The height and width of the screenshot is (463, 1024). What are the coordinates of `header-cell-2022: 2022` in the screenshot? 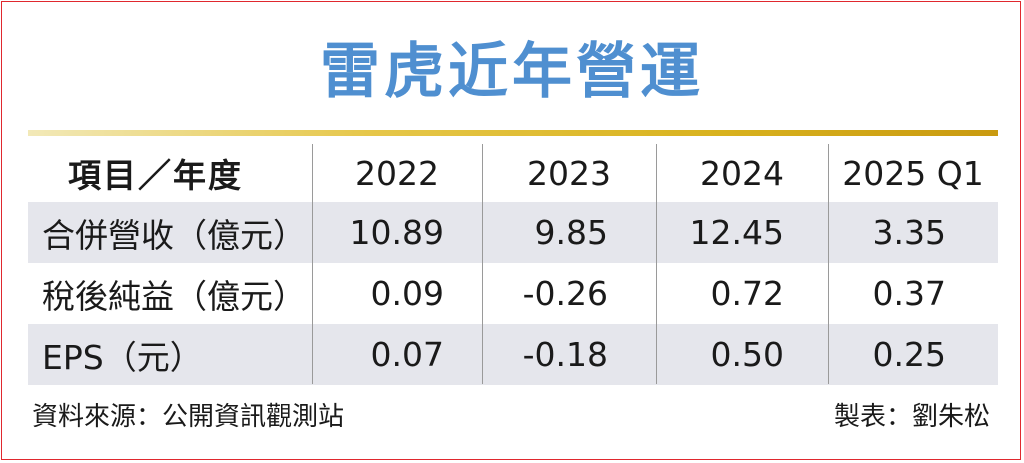 It's located at (397, 173).